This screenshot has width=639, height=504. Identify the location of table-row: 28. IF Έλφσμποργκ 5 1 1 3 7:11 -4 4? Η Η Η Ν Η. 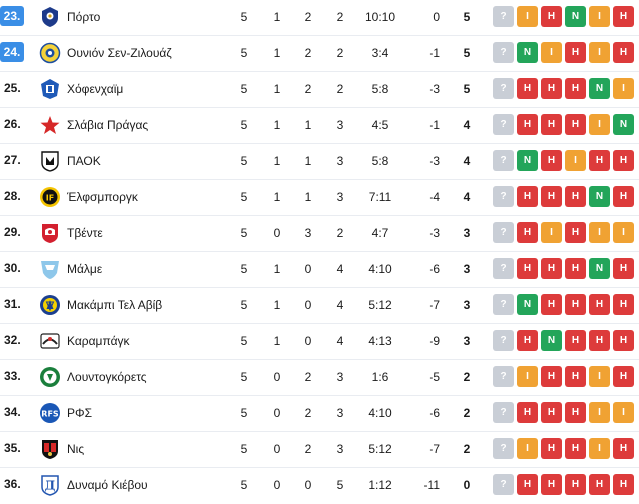
(319, 198).